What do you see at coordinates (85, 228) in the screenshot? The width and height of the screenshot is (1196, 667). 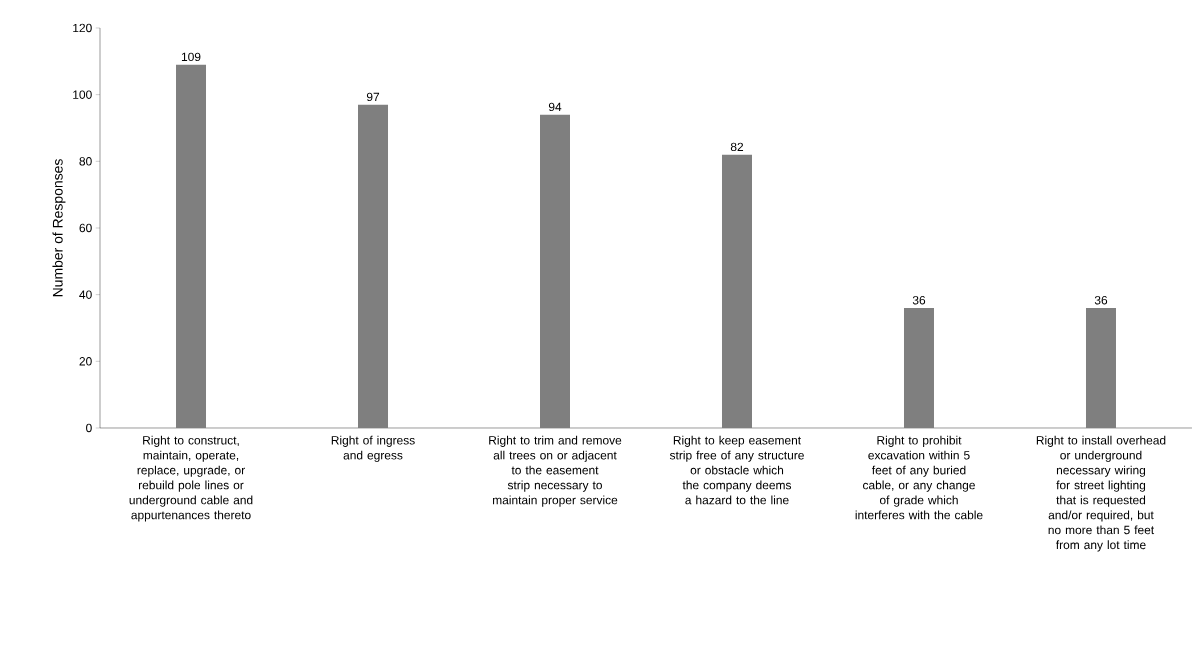 I see `y-tick-label: 60` at bounding box center [85, 228].